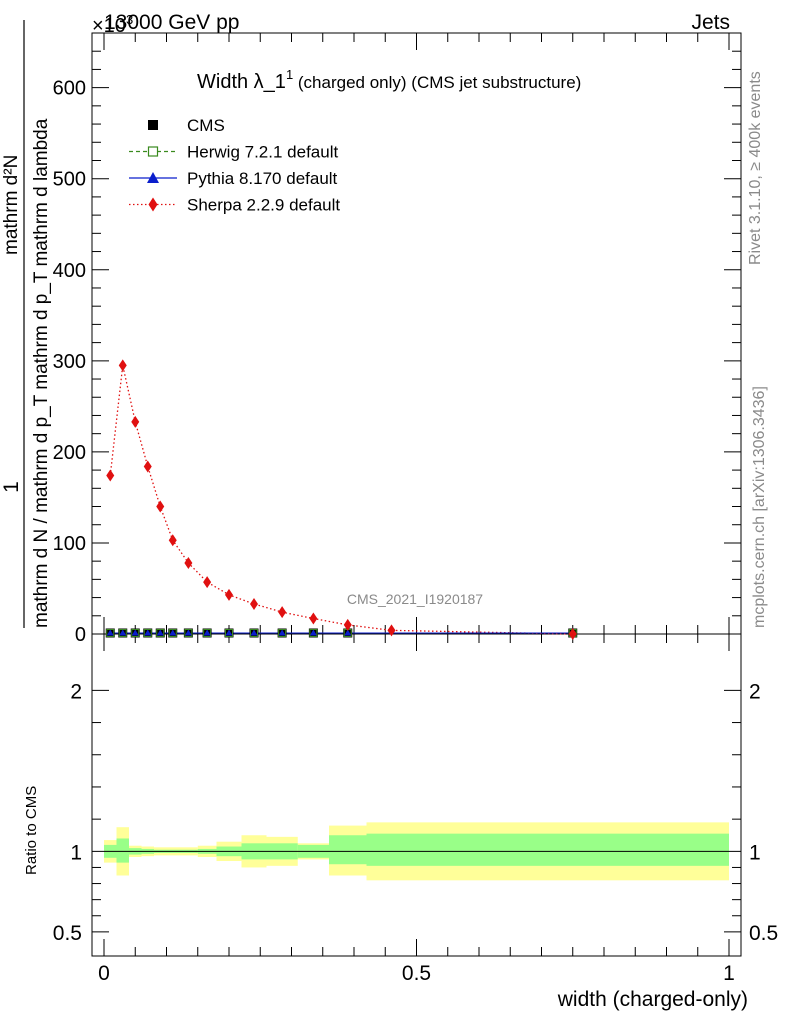 This screenshot has height=1024, width=786. I want to click on main-ytick-label: 200, so click(69, 453).